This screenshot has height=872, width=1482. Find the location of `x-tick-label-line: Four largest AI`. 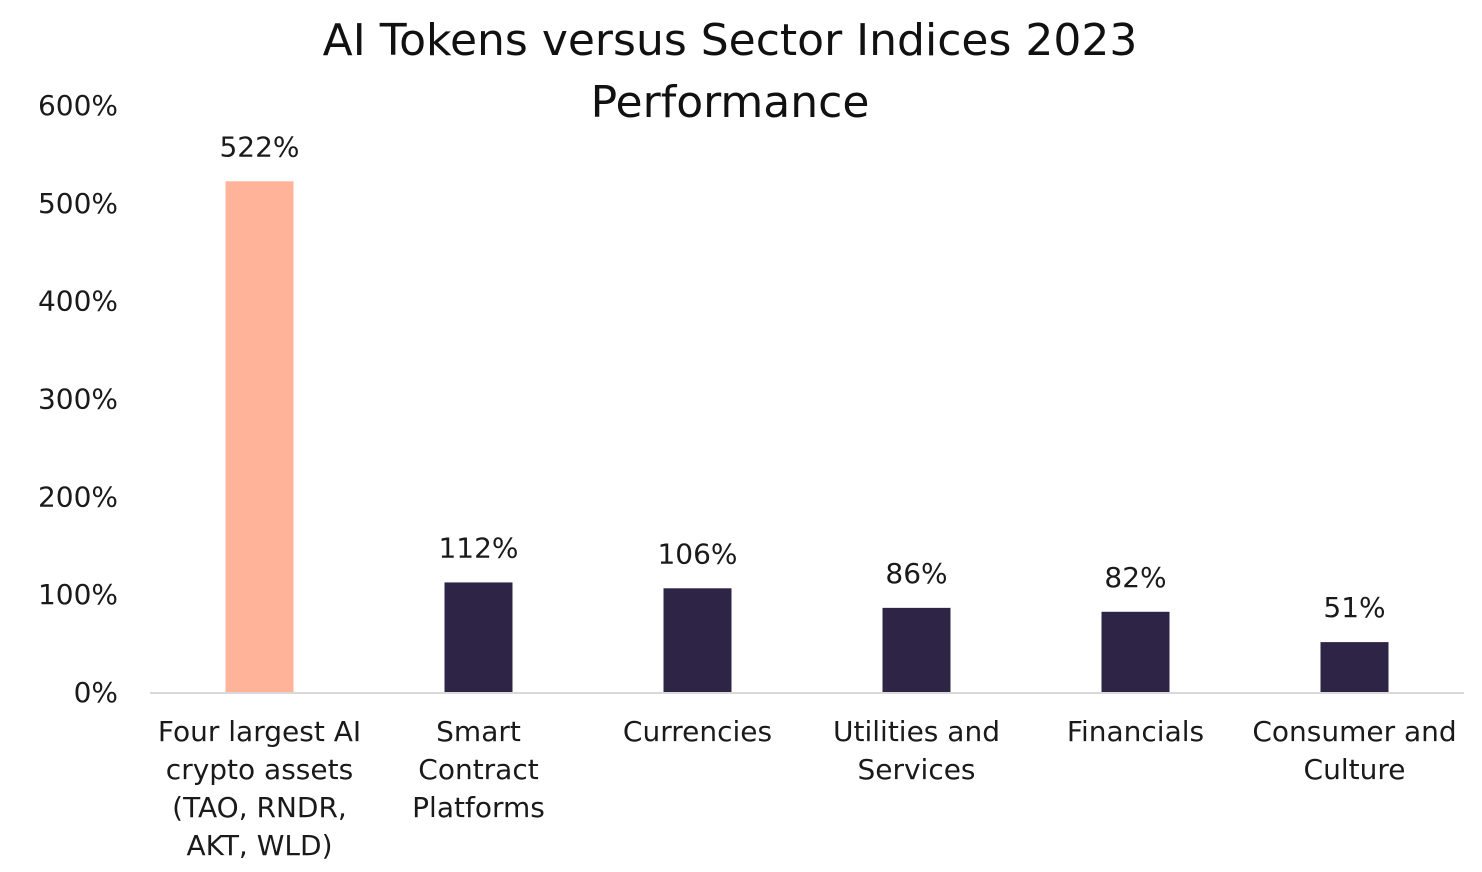

x-tick-label-line: Four largest AI is located at coordinates (259, 731).